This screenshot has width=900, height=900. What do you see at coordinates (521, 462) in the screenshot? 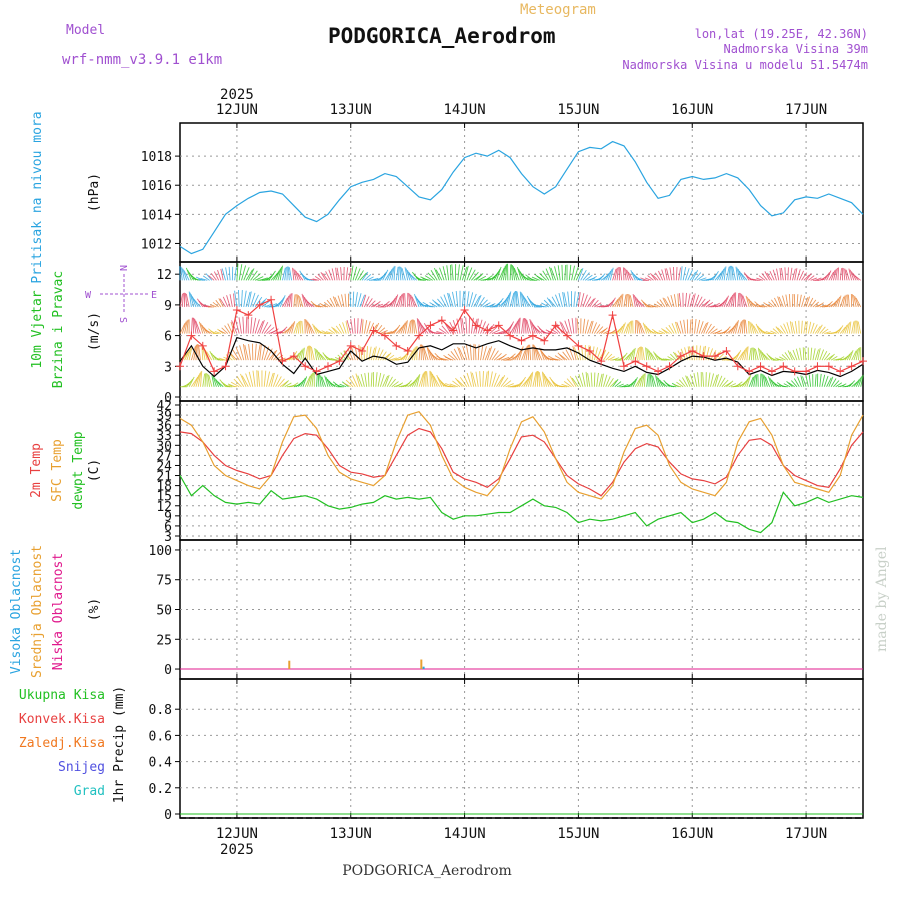
I see `series-line-t2m` at bounding box center [521, 462].